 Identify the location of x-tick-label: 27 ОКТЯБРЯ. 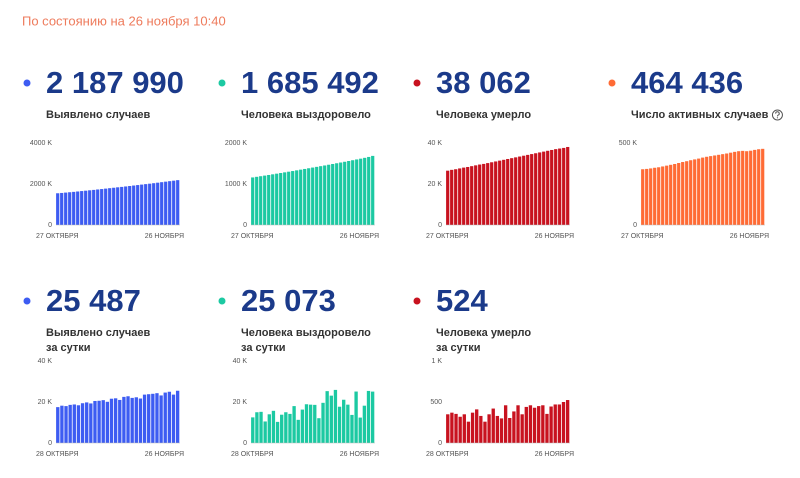
(252, 236).